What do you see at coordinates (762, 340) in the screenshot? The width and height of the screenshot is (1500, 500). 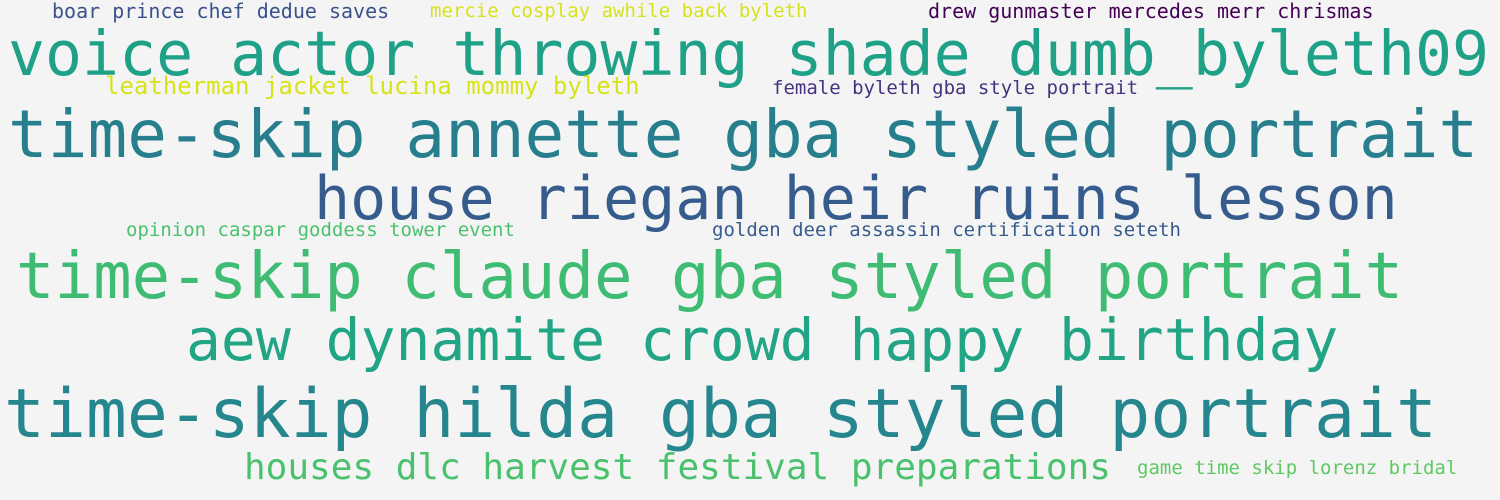 I see `cloud-phrase: aew dynamite crowd happy birthday` at bounding box center [762, 340].